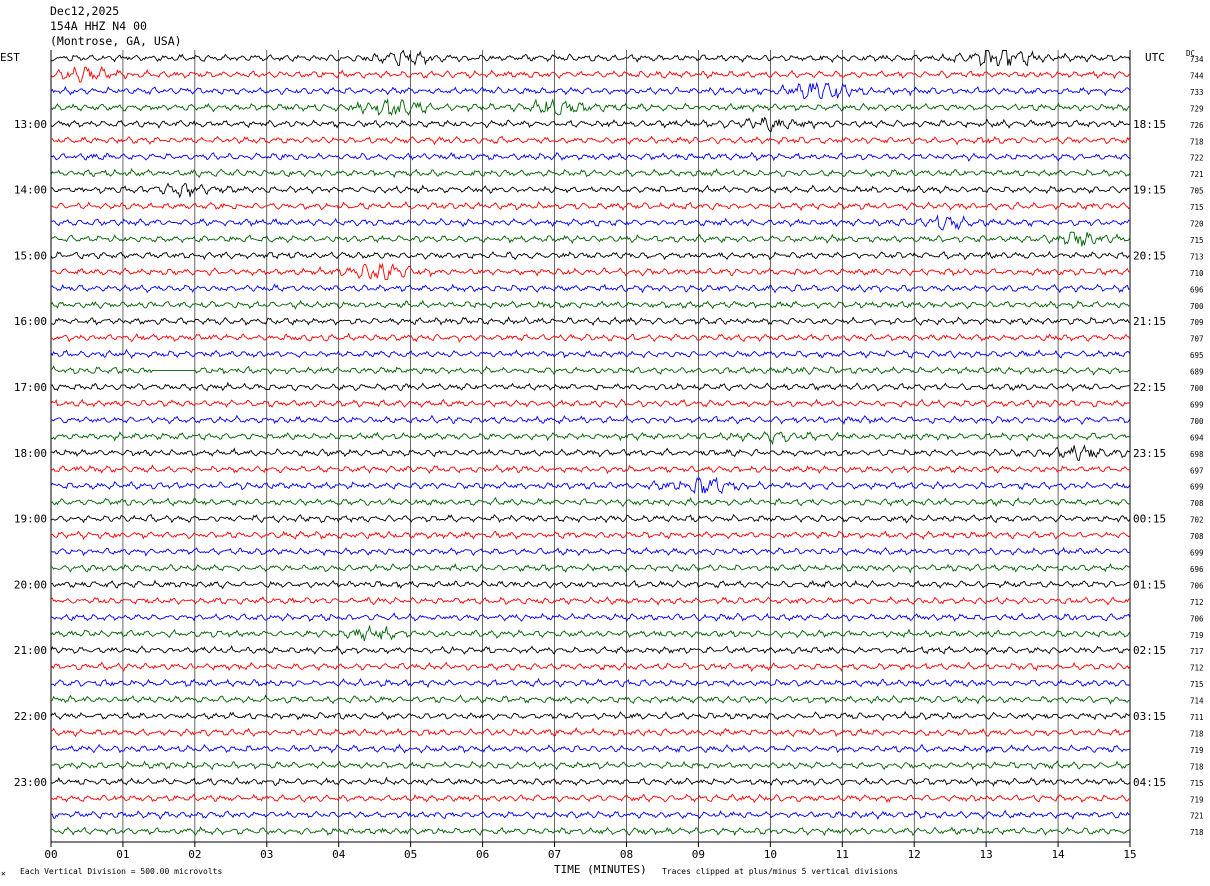  Describe the element at coordinates (1197, 224) in the screenshot. I see `dc-offset-value: 720` at that location.